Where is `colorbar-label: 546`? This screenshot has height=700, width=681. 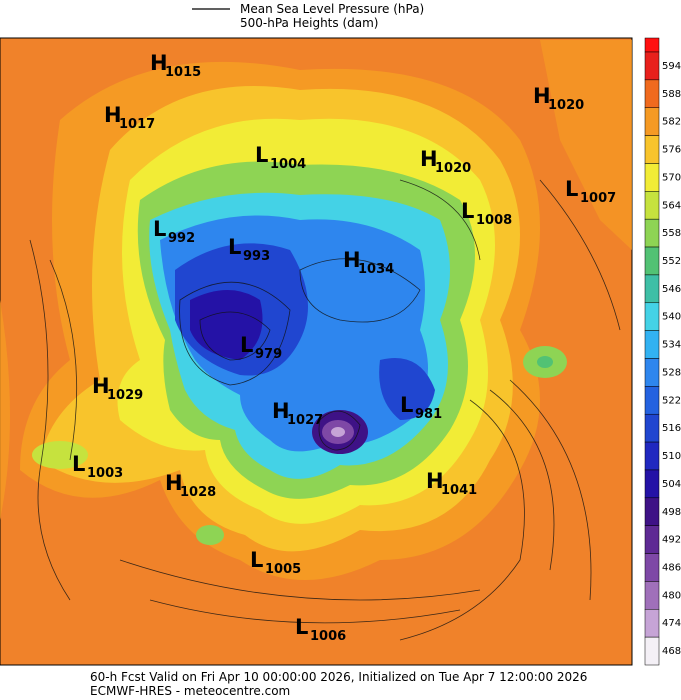 colorbar-label: 546 is located at coordinates (671, 289).